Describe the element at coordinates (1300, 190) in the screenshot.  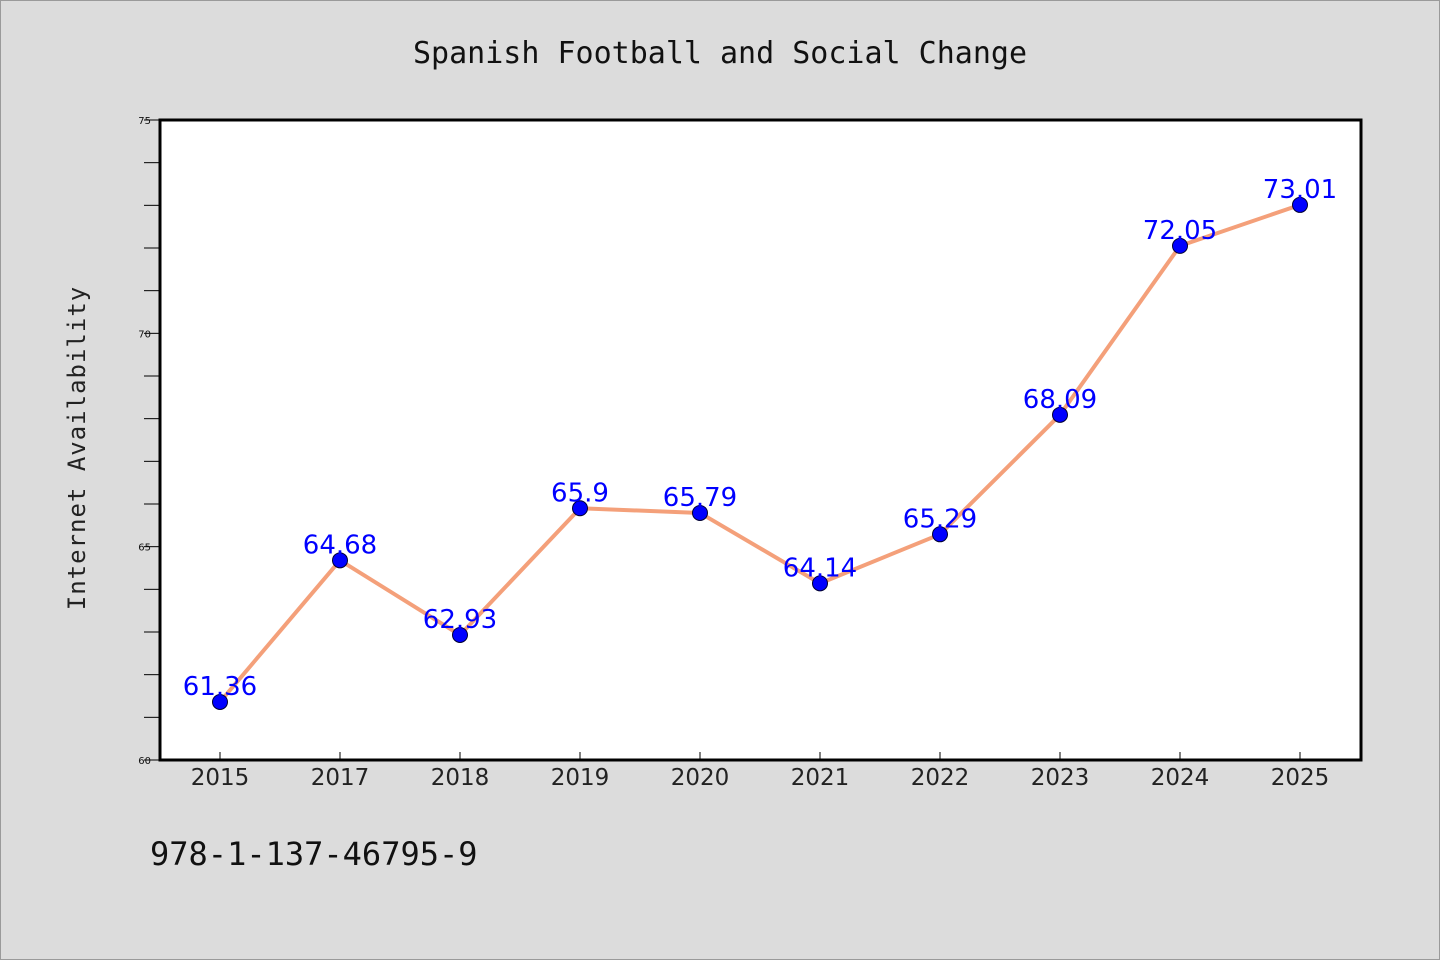
I see `data-label: 73.01` at that location.